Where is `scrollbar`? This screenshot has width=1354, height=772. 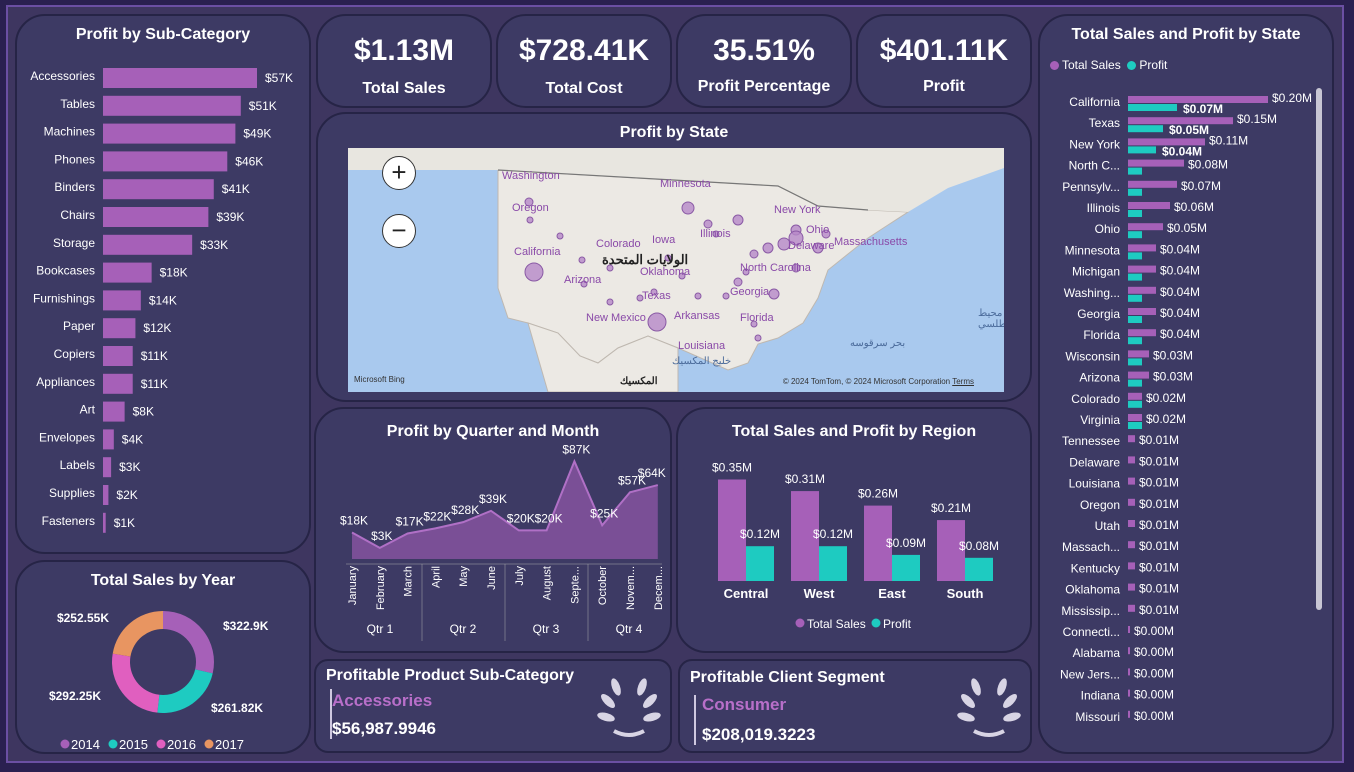
scrollbar is located at coordinates (1319, 349).